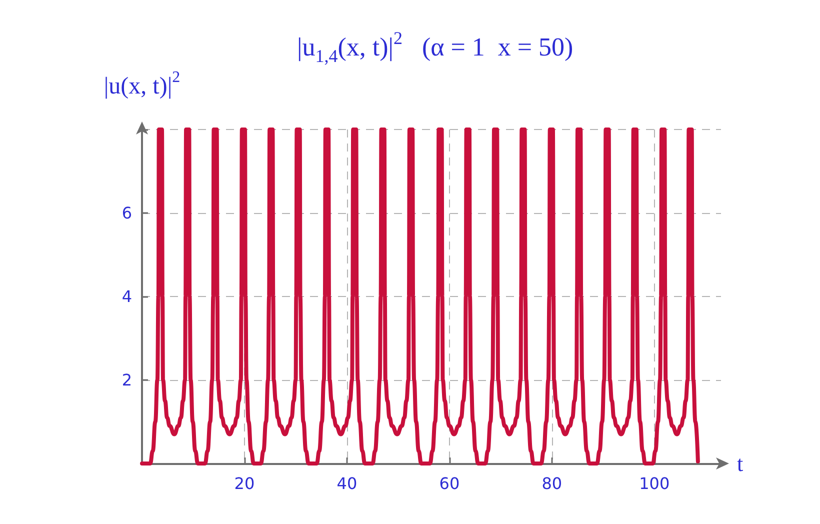 Image resolution: width=820 pixels, height=524 pixels. I want to click on x-axis-title: t, so click(740, 463).